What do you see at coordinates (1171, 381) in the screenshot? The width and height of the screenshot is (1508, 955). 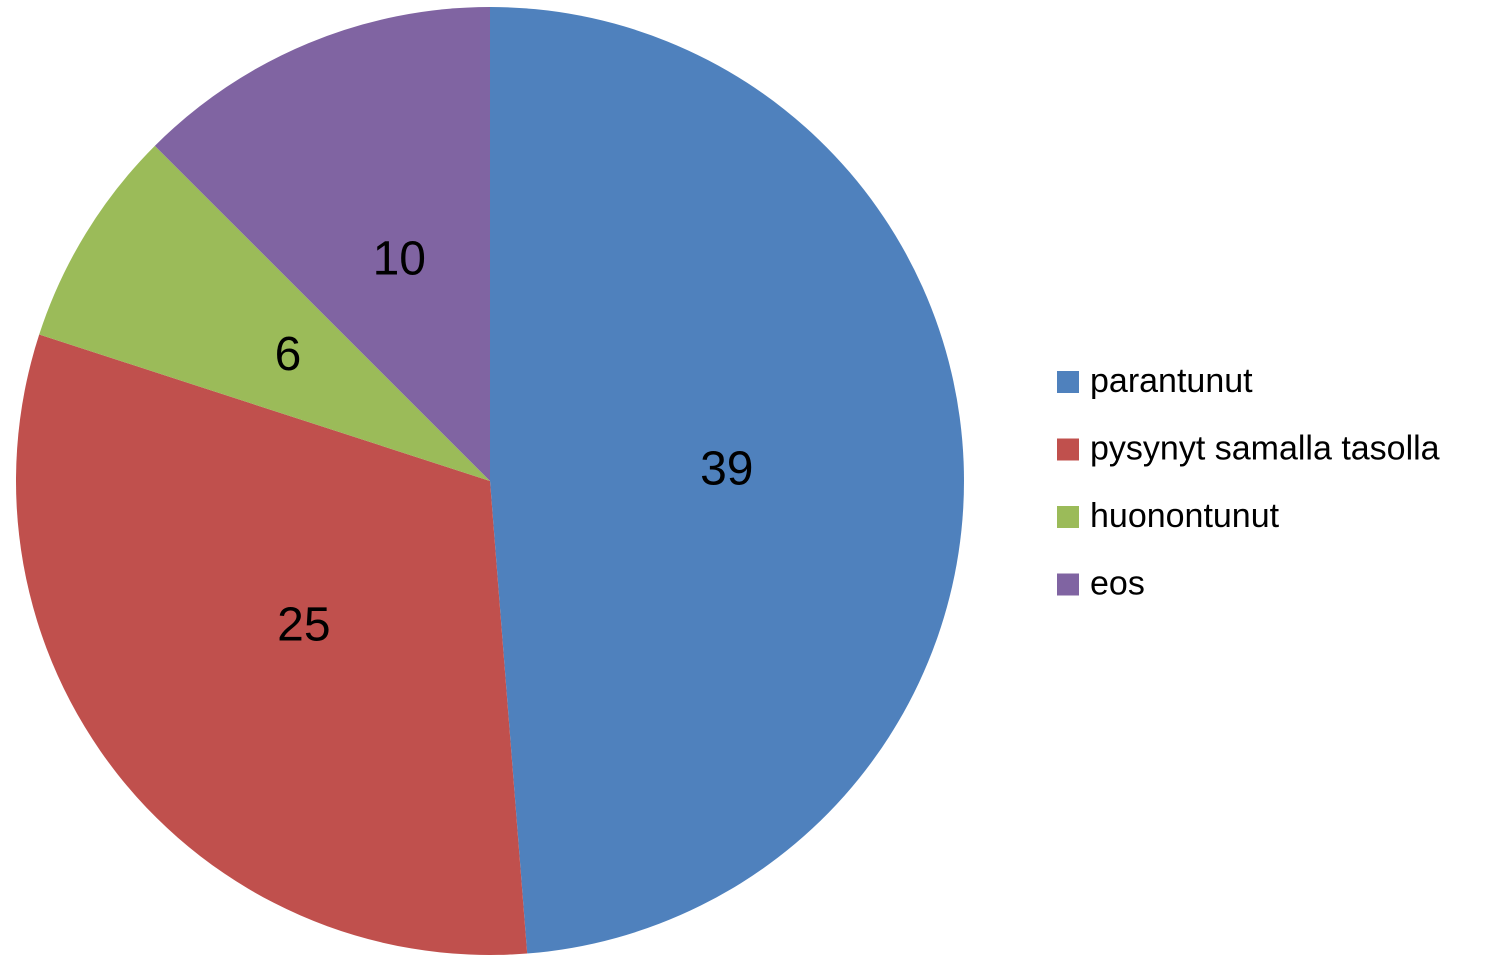 I see `legend-label: parantunut` at bounding box center [1171, 381].